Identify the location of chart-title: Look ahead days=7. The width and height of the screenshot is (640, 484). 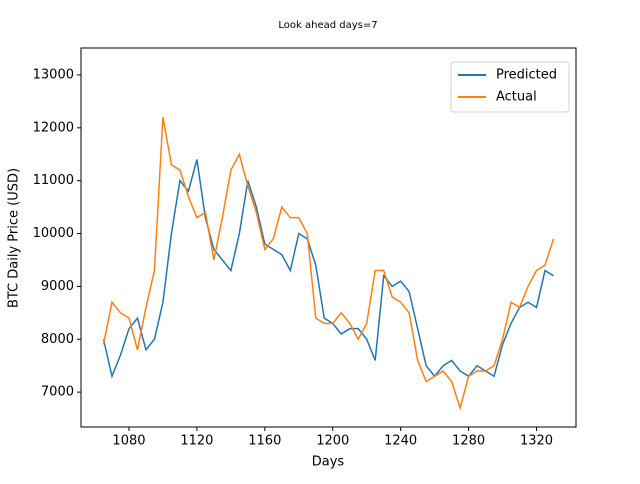
(327, 25).